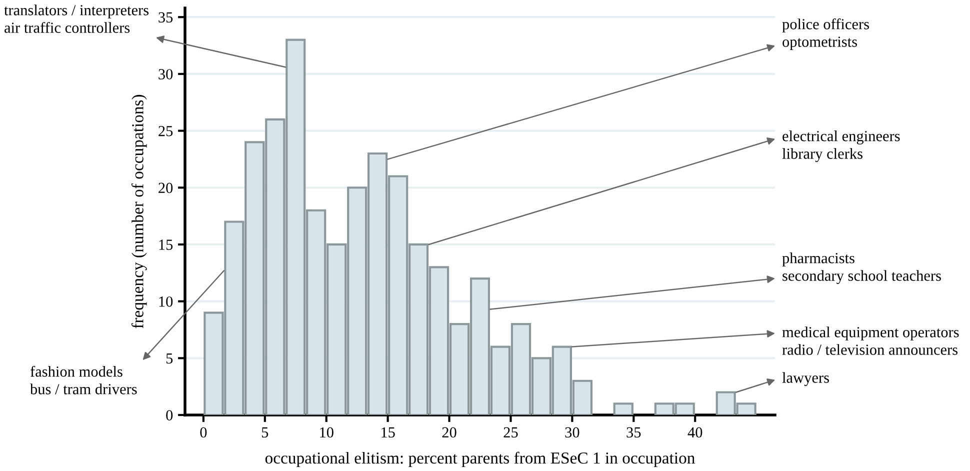  I want to click on y-axis-title: frequency (number of occupations), so click(139, 211).